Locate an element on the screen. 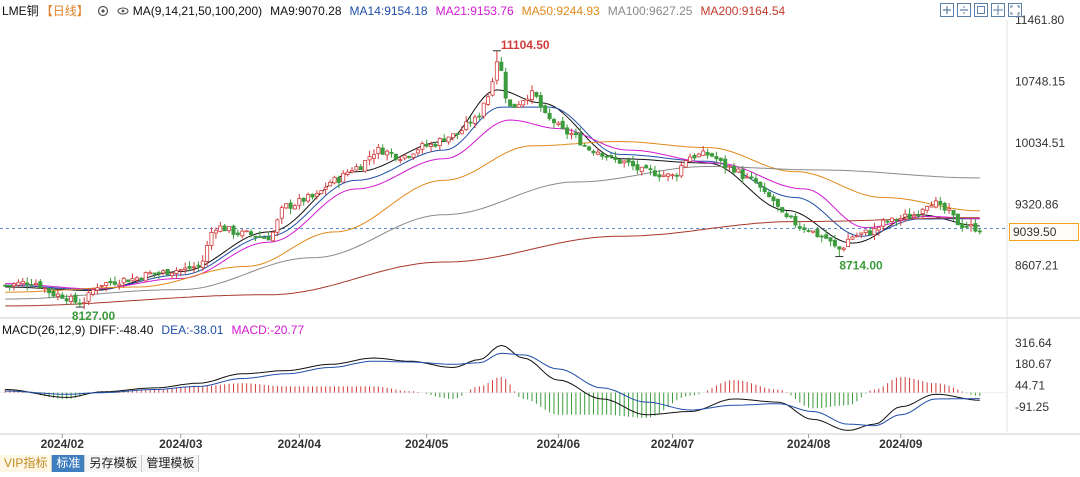  ma9-value: MA9:9070.28 is located at coordinates (306, 11).